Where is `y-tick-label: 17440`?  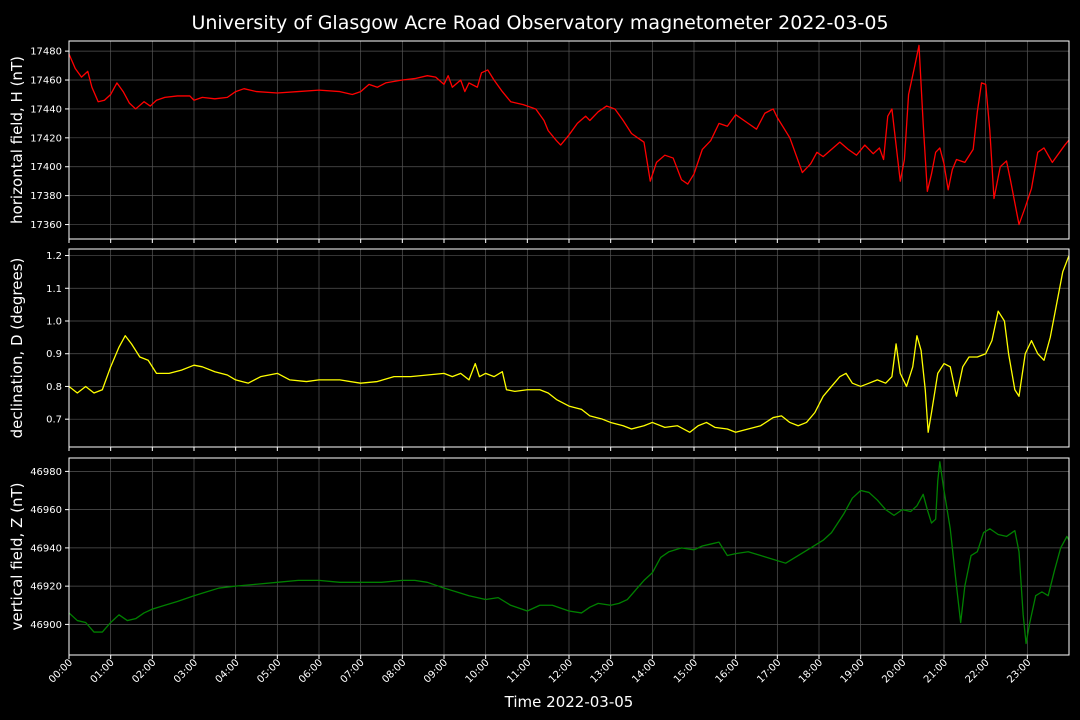
y-tick-label: 17440 is located at coordinates (46, 109).